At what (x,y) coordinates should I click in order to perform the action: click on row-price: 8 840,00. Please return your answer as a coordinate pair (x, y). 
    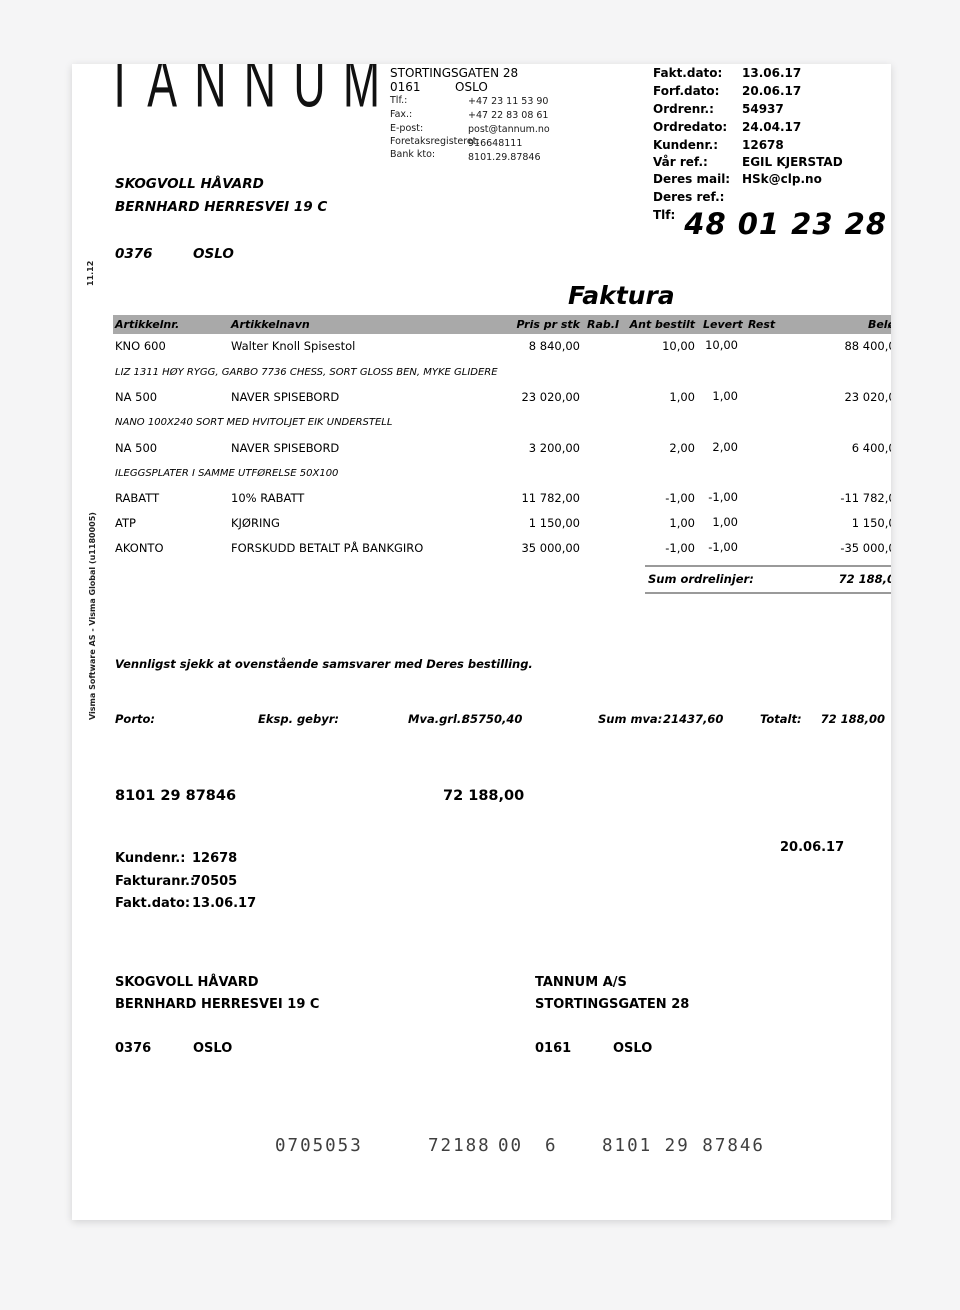
    Looking at the image, I should click on (554, 346).